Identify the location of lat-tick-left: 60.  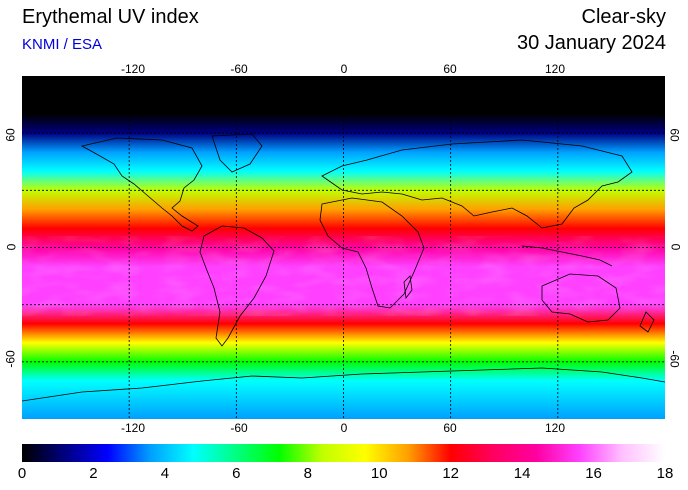
(10, 135).